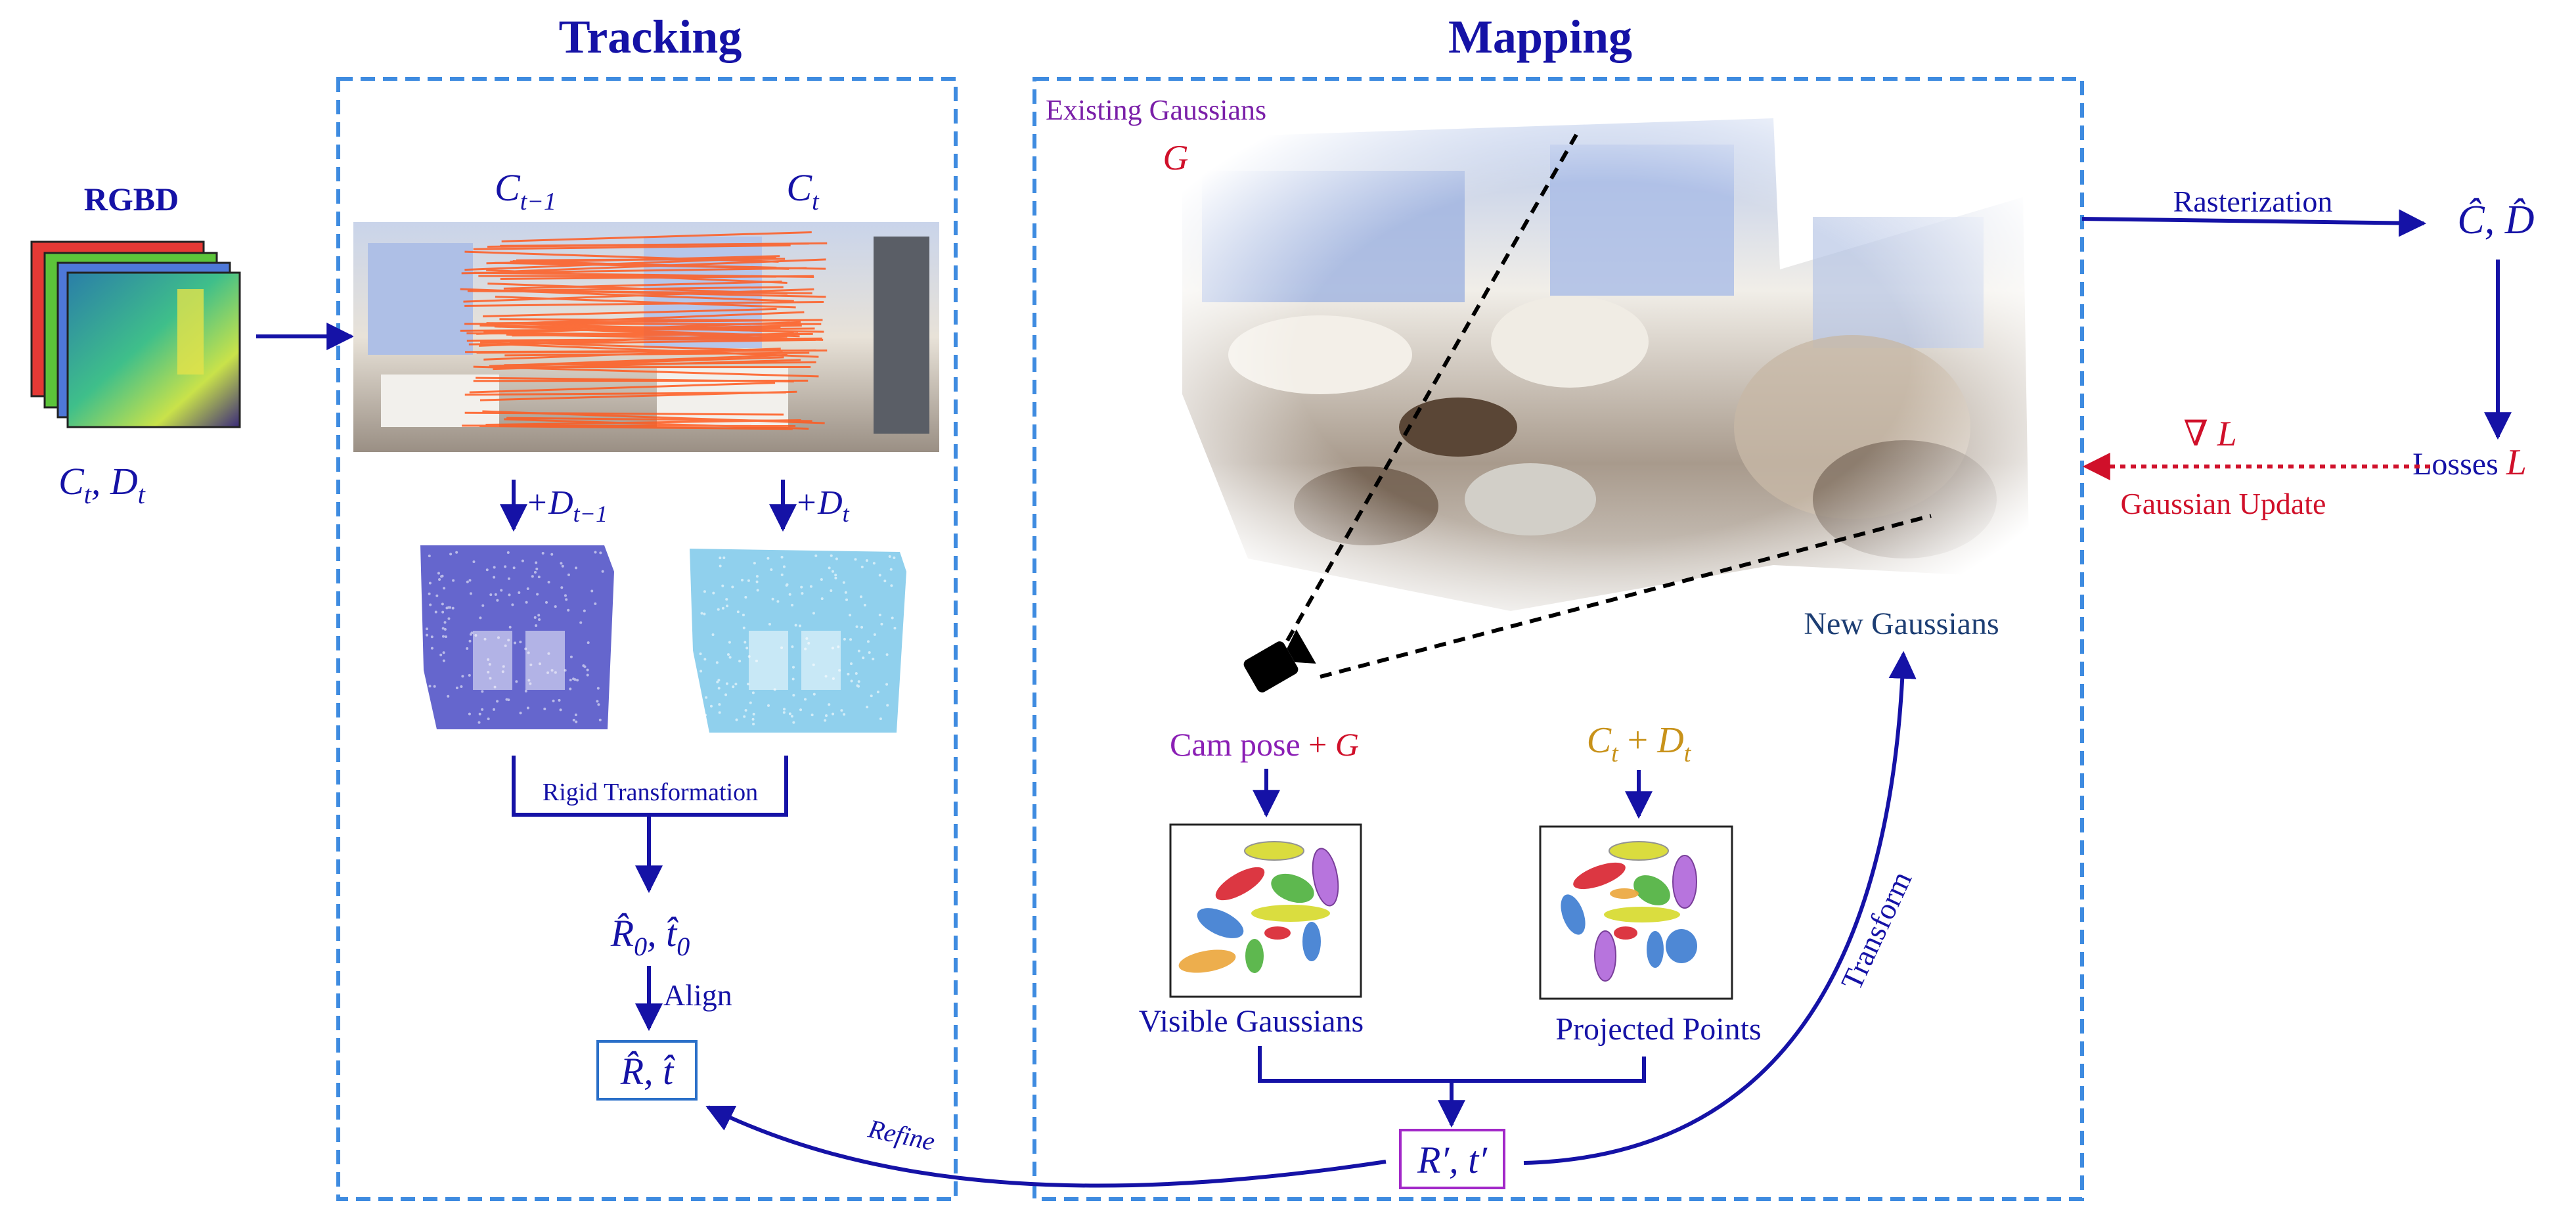 The width and height of the screenshot is (2576, 1228). Describe the element at coordinates (2495, 220) in the screenshot. I see `rendered-images: Ĉ, D̂` at that location.